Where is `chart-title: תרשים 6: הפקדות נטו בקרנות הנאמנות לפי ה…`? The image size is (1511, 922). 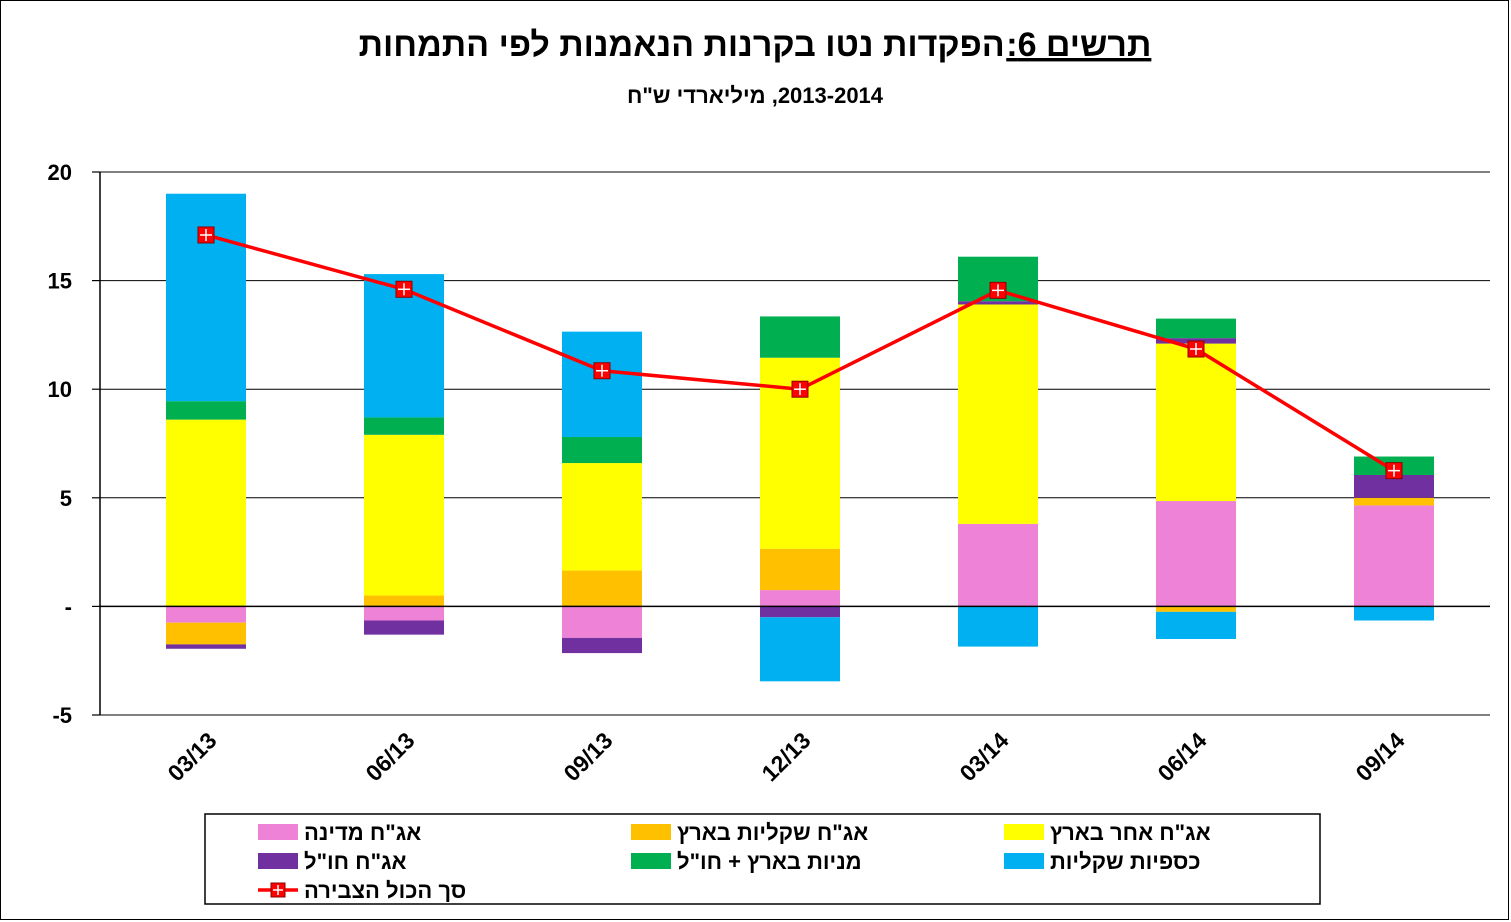 chart-title: תרשים 6: הפקדות נטו בקרנות הנאמנות לפי ה… is located at coordinates (755, 45).